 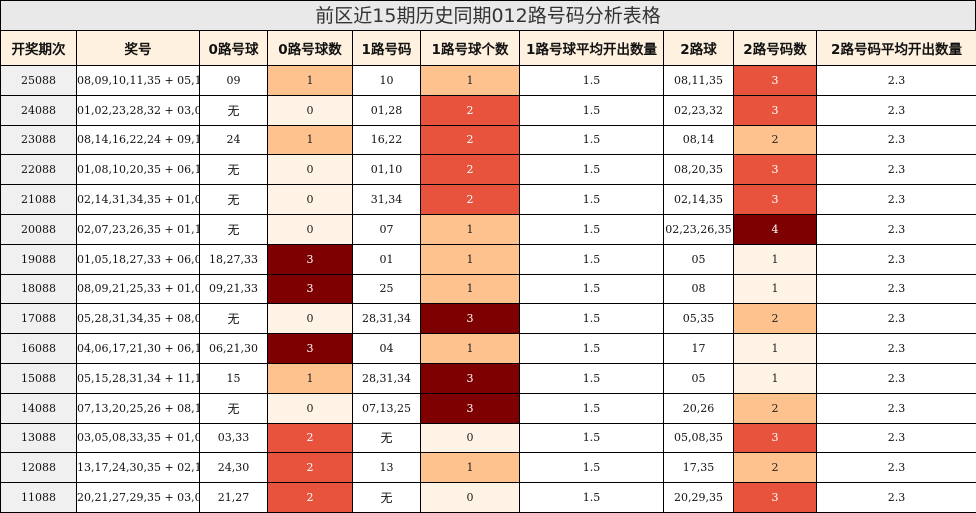 What do you see at coordinates (310, 229) in the screenshot?
I see `cell-route0-count: 0` at bounding box center [310, 229].